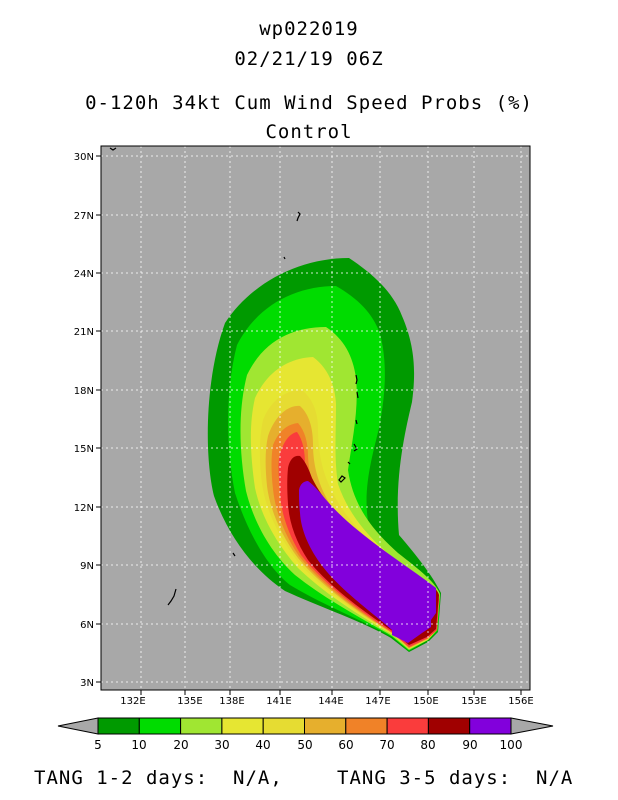 The width and height of the screenshot is (618, 800). What do you see at coordinates (278, 701) in the screenshot?
I see `lon-label-141e: 141E` at bounding box center [278, 701].